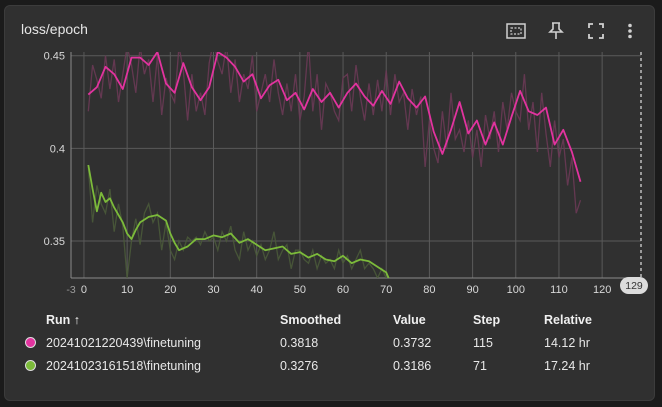 This screenshot has width=662, height=407. Describe the element at coordinates (634, 285) in the screenshot. I see `x-axis-max-badge: 129` at that location.